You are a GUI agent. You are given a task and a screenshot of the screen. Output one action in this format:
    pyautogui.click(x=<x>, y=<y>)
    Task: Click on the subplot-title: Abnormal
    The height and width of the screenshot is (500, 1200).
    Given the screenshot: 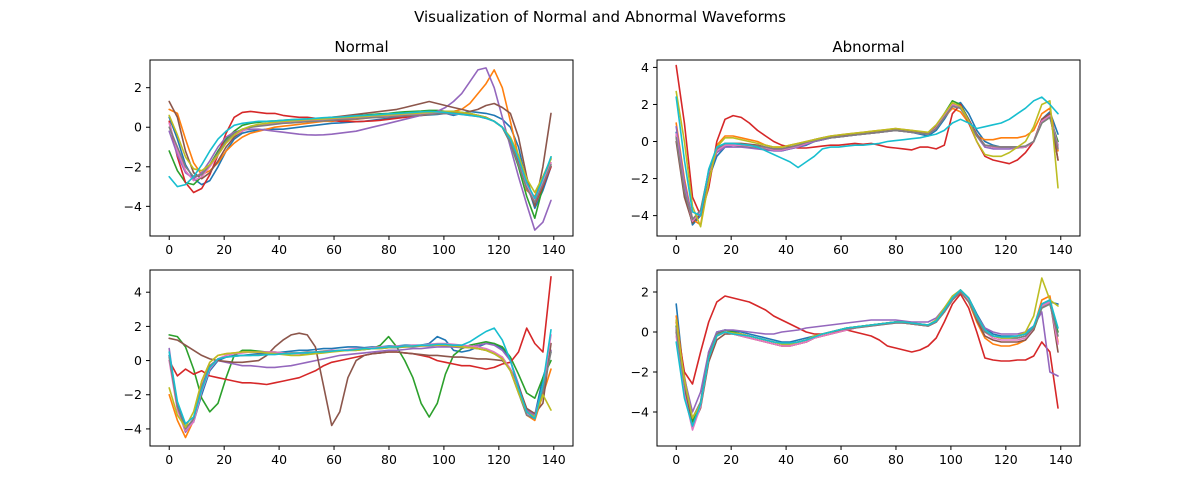 What is the action you would take?
    pyautogui.click(x=868, y=47)
    